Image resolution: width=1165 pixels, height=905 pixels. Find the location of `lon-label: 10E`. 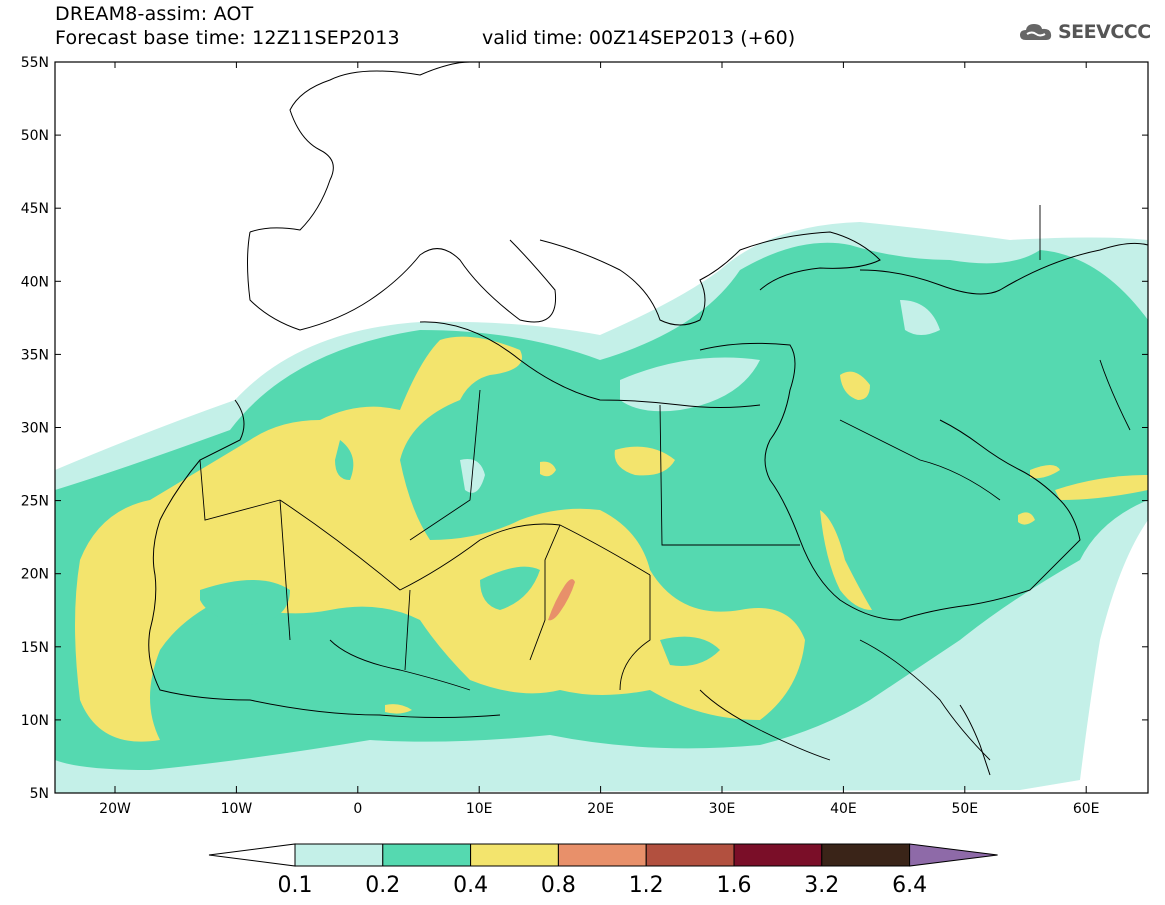

lon-label: 10E is located at coordinates (479, 809).